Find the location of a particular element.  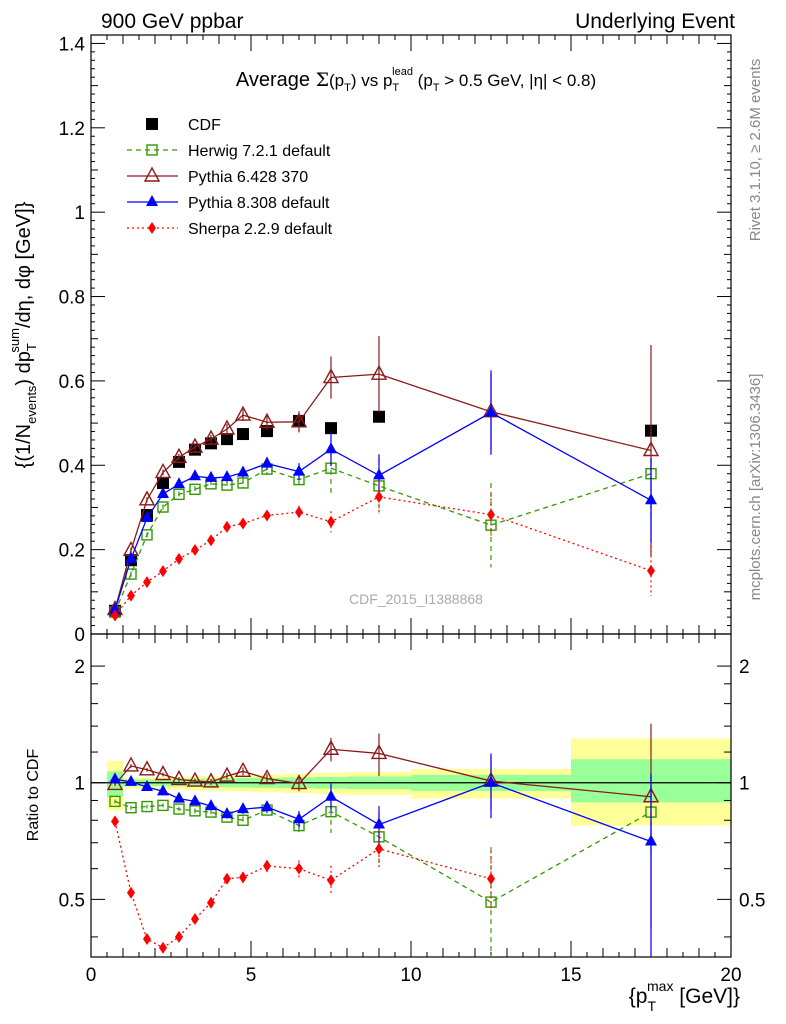

x-tick-label: 5 is located at coordinates (251, 975).